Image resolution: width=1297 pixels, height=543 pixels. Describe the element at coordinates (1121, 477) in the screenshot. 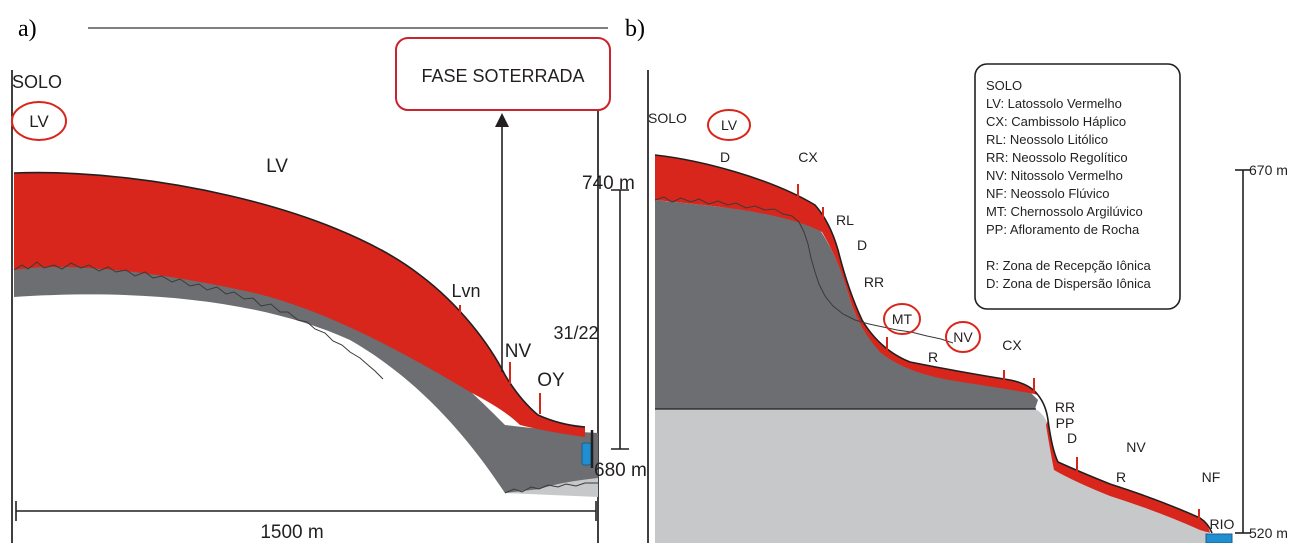

I see `panel-b-label-r2: R` at that location.